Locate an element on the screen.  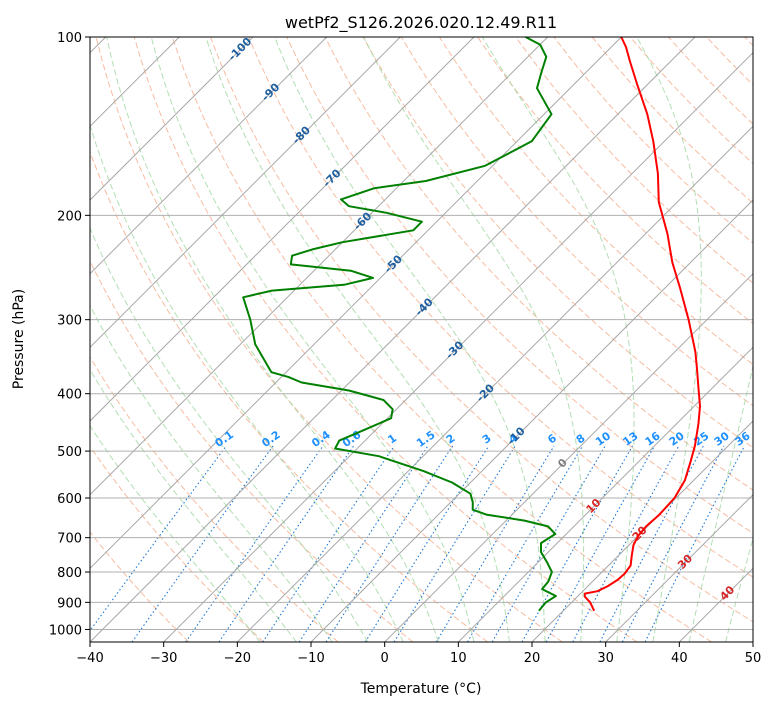
mixing-ratio-label: 0.2 is located at coordinates (270, 439).